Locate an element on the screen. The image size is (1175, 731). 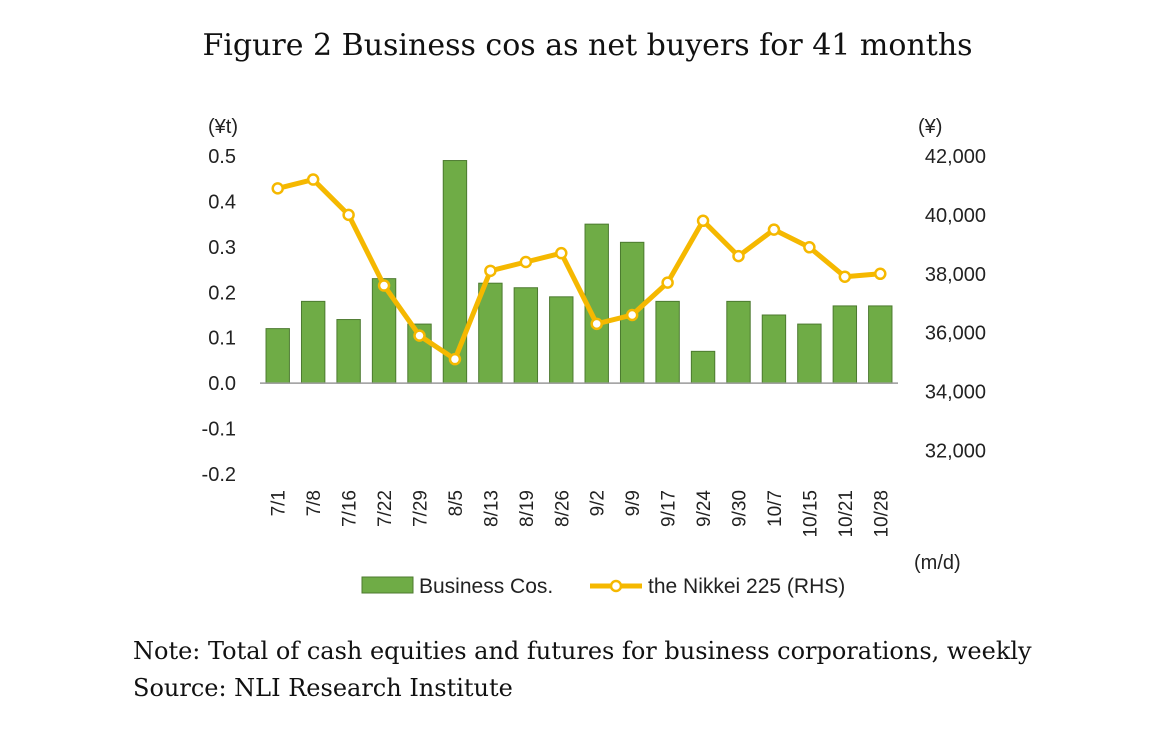
x-tick-label: 7/8 is located at coordinates (314, 503).